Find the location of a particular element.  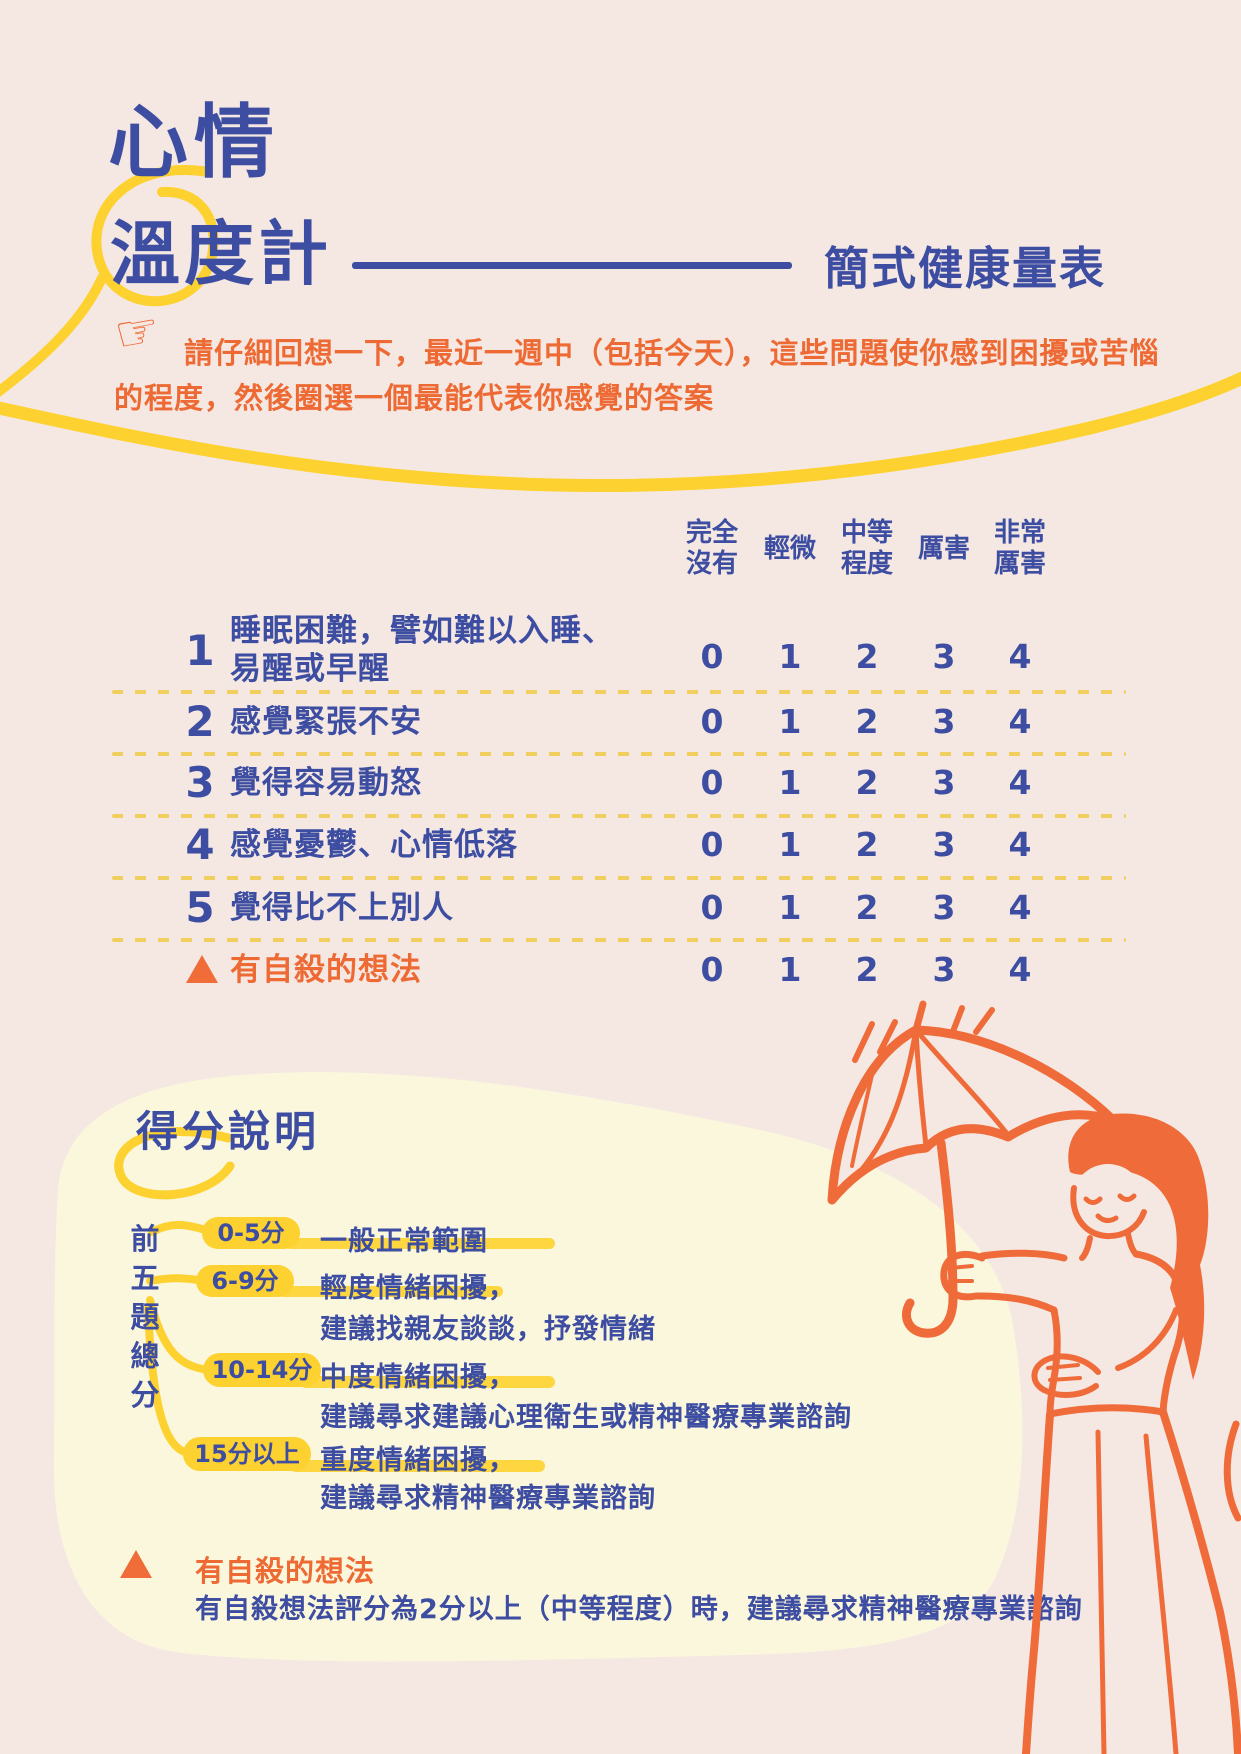

page-subtitle: 簡式健康量表 is located at coordinates (965, 268).